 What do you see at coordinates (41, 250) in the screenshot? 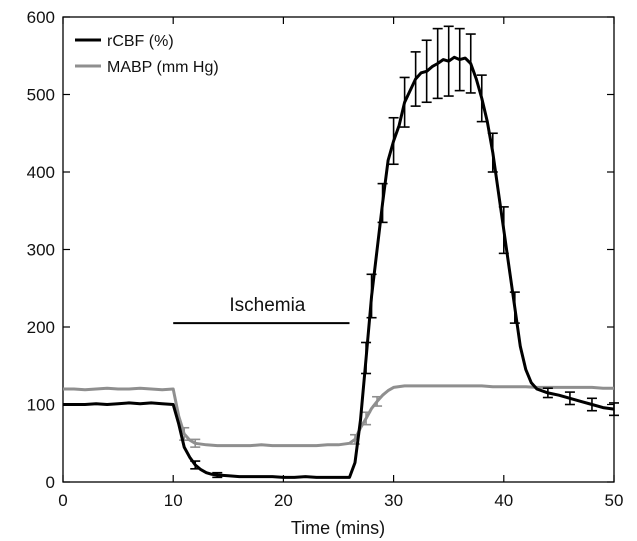
I see `y-tick-label: 300` at bounding box center [41, 250].